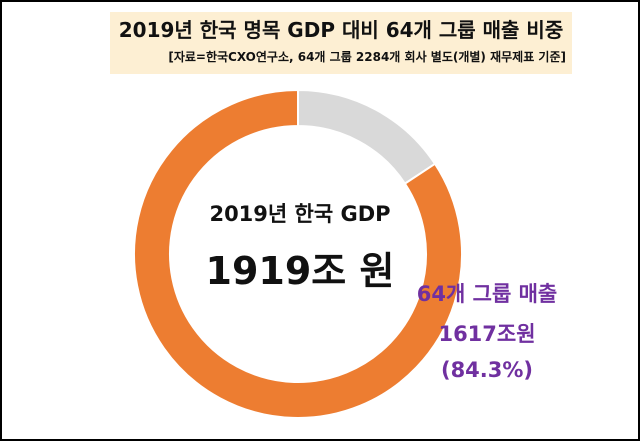 Image resolution: width=640 pixels, height=441 pixels. I want to click on annotation-line3: (84.3%), so click(487, 370).